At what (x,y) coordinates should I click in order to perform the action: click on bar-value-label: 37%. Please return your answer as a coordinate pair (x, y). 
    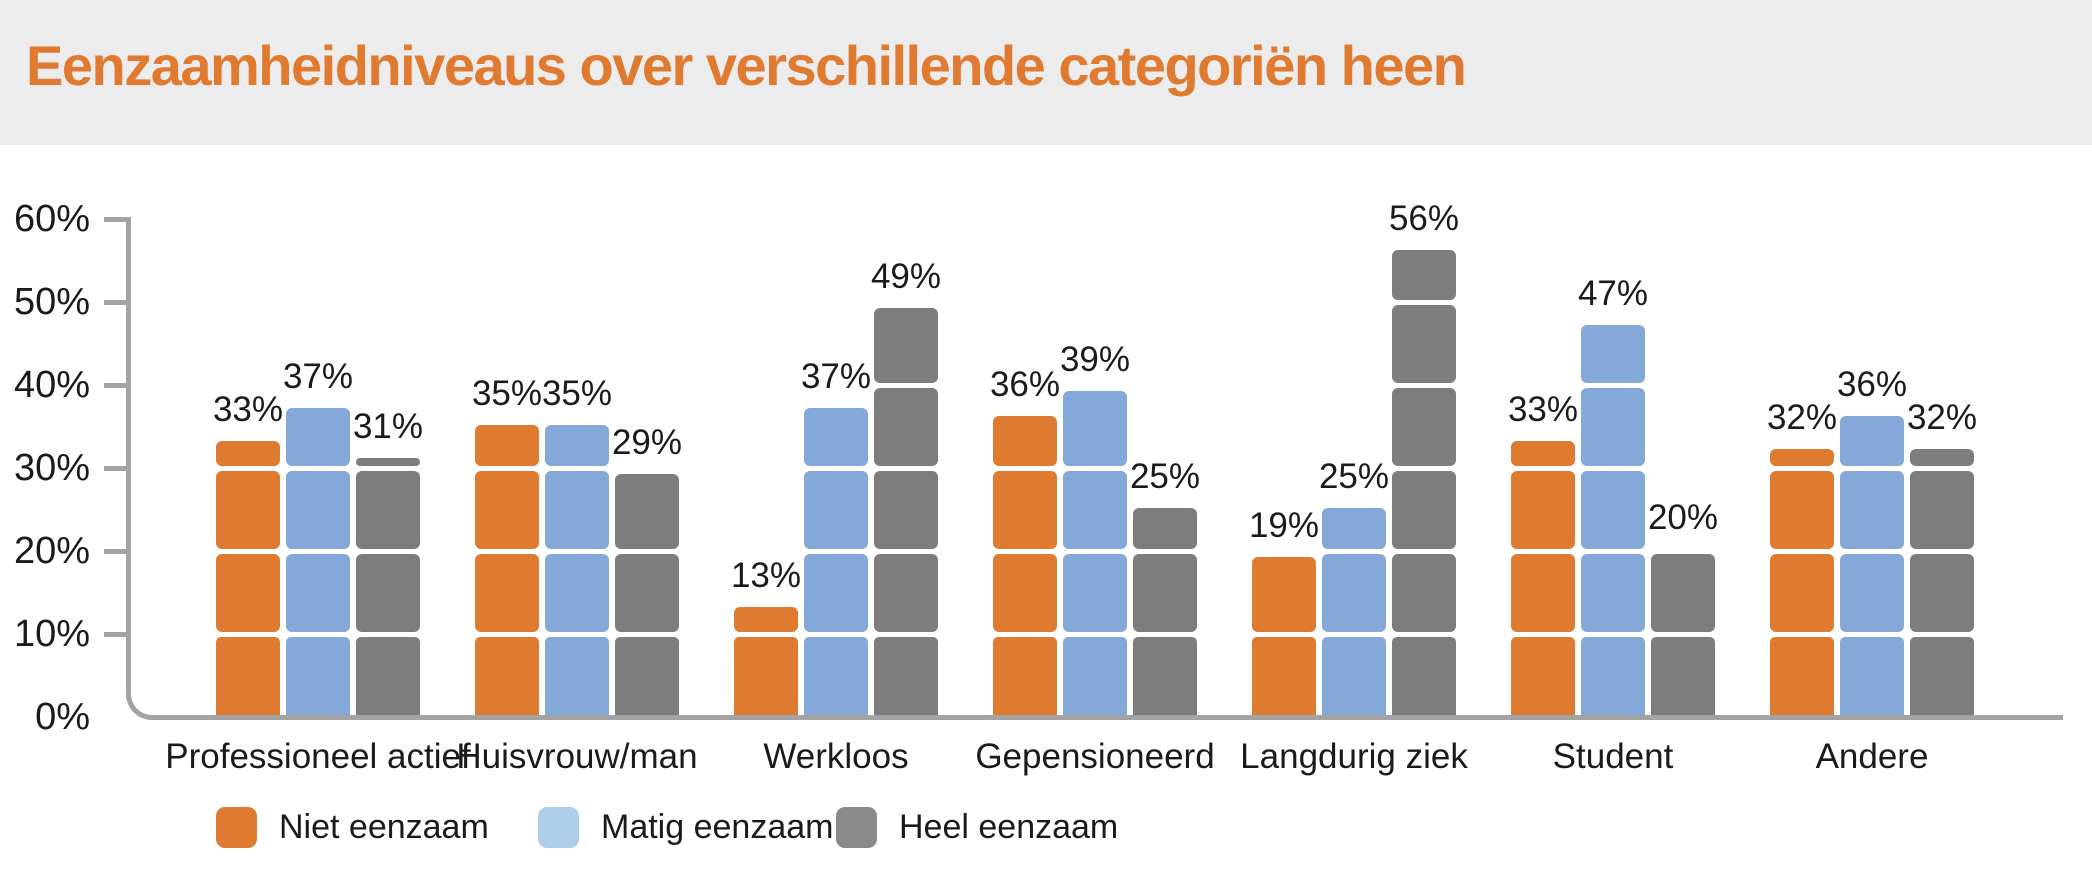
    Looking at the image, I should click on (836, 376).